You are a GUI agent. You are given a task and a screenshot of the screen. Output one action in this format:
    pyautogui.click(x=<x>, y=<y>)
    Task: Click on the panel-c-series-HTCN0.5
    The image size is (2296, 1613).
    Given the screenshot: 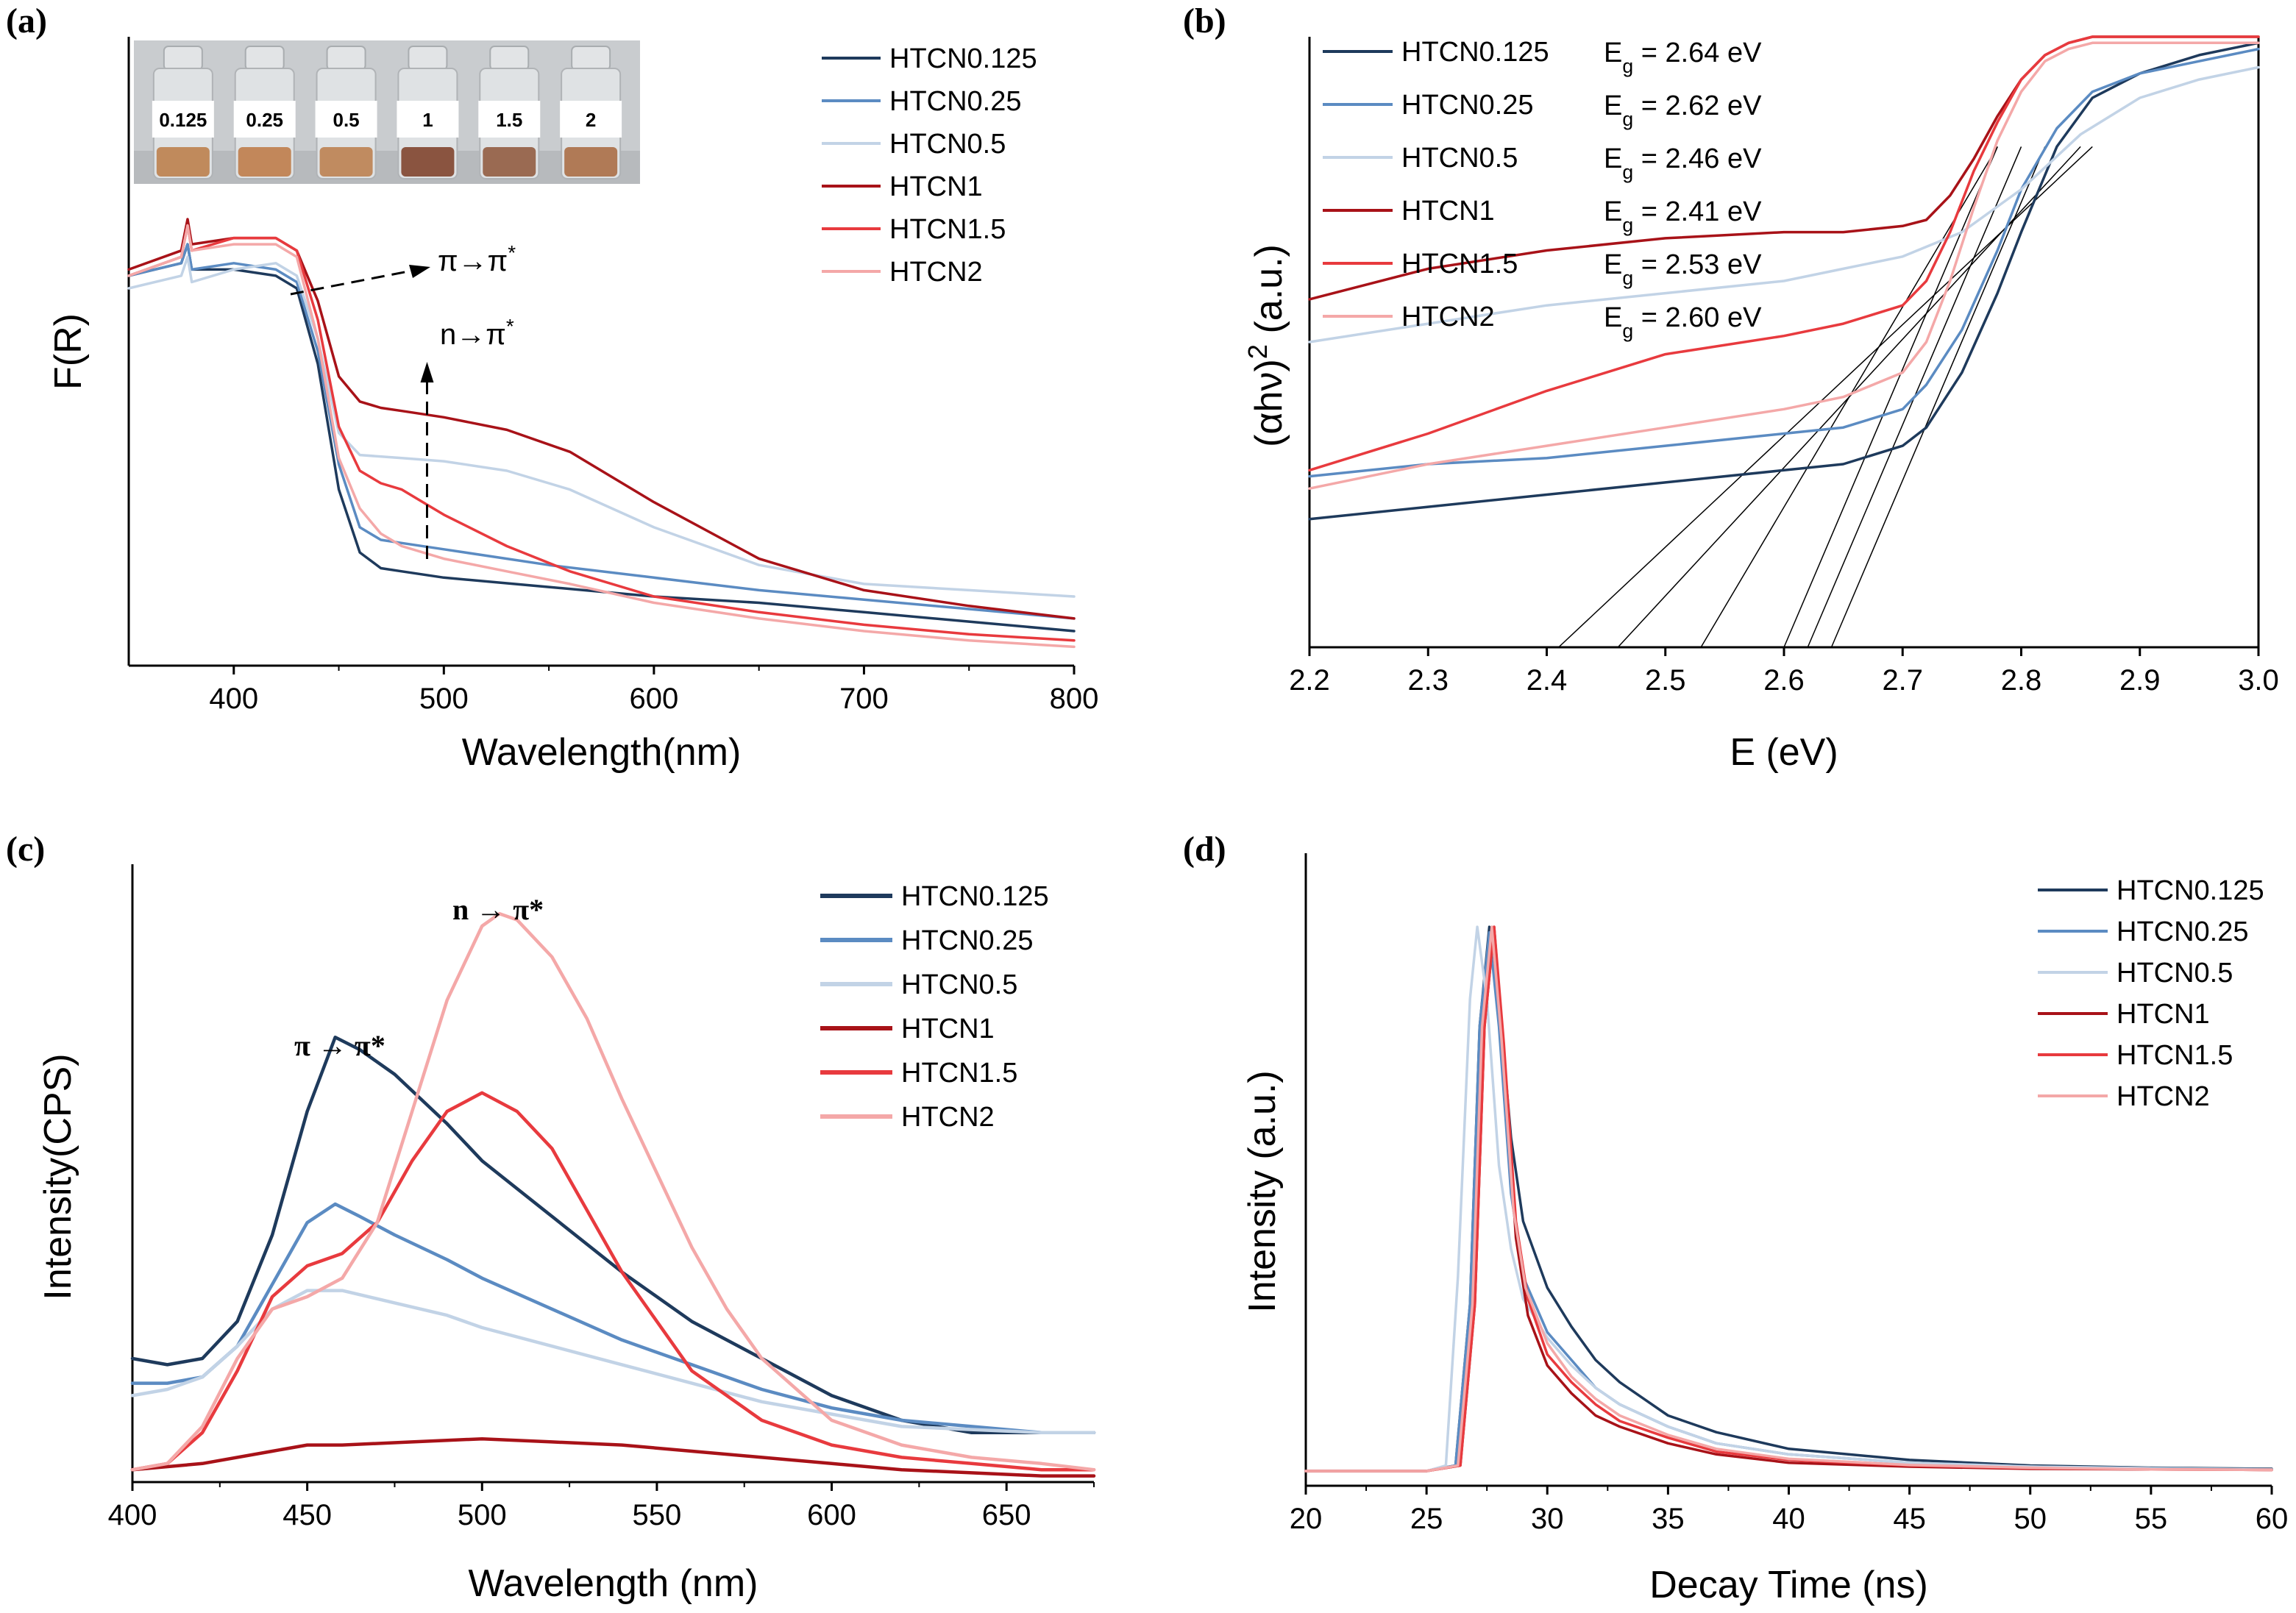 What is the action you would take?
    pyautogui.click(x=613, y=1362)
    